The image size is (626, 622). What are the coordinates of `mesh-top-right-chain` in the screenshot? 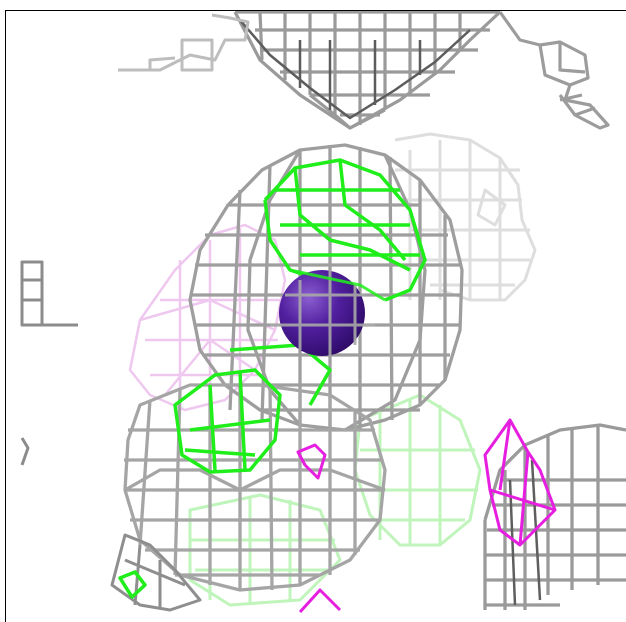 It's located at (554, 70).